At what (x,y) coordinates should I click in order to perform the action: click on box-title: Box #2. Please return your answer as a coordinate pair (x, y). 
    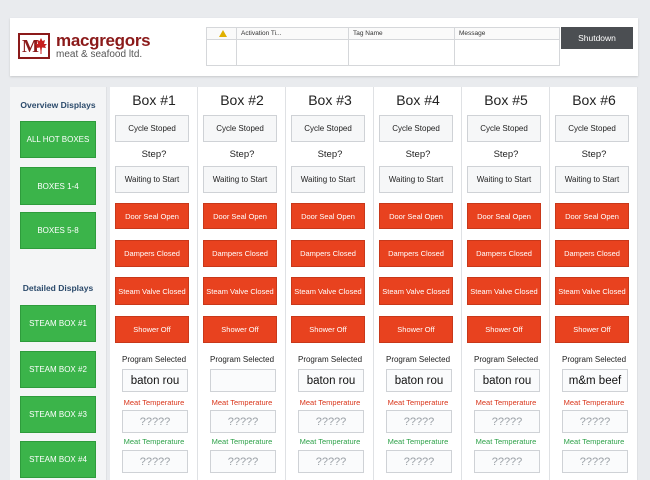
    Looking at the image, I should click on (242, 100).